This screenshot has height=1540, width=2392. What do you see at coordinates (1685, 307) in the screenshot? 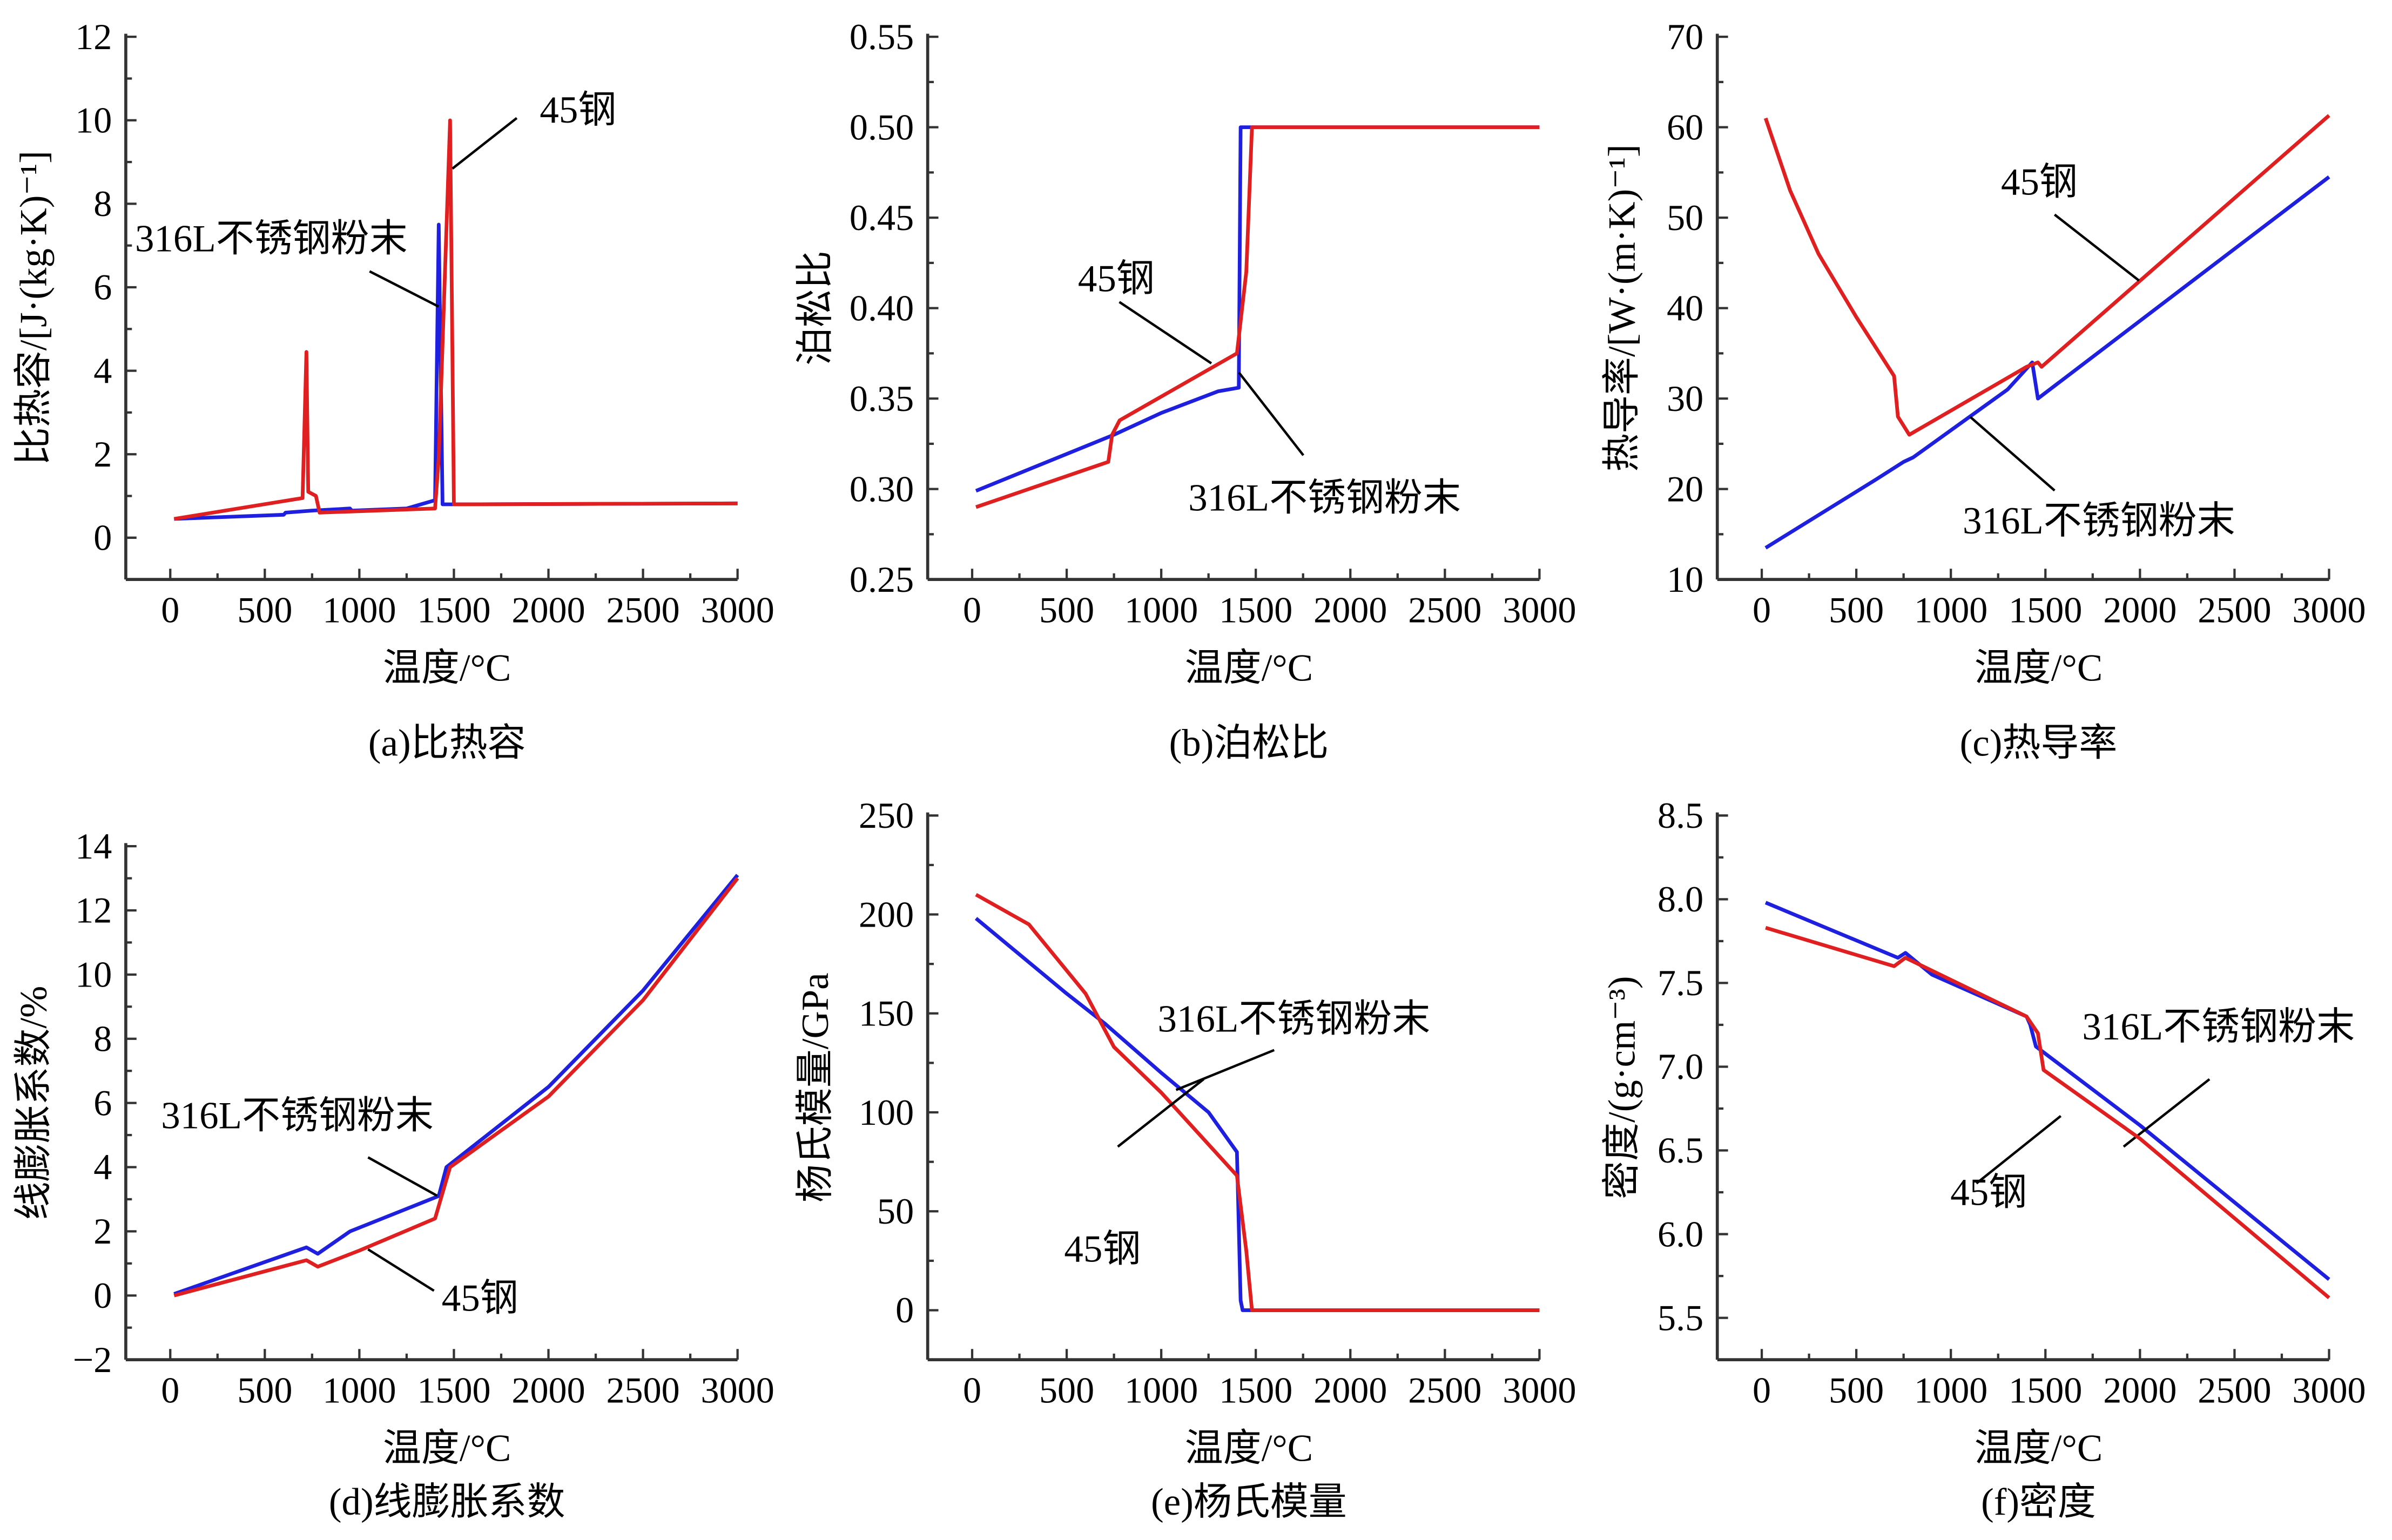
I see `y-tick-label: 40` at bounding box center [1685, 307].